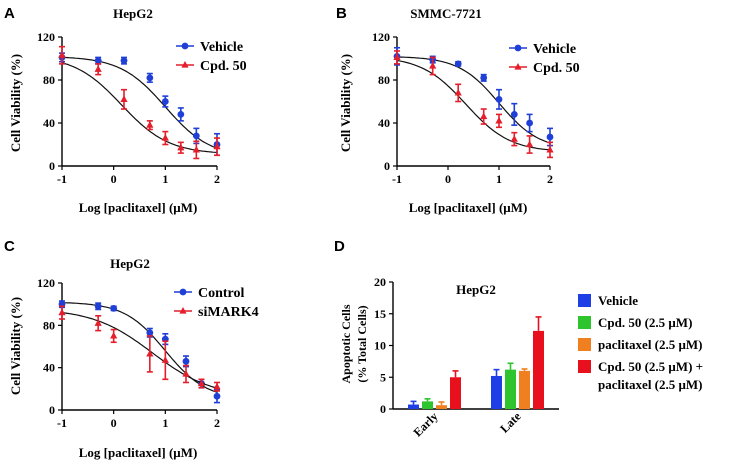 This screenshot has width=741, height=467. I want to click on legend-label: Cpd. 50, so click(556, 68).